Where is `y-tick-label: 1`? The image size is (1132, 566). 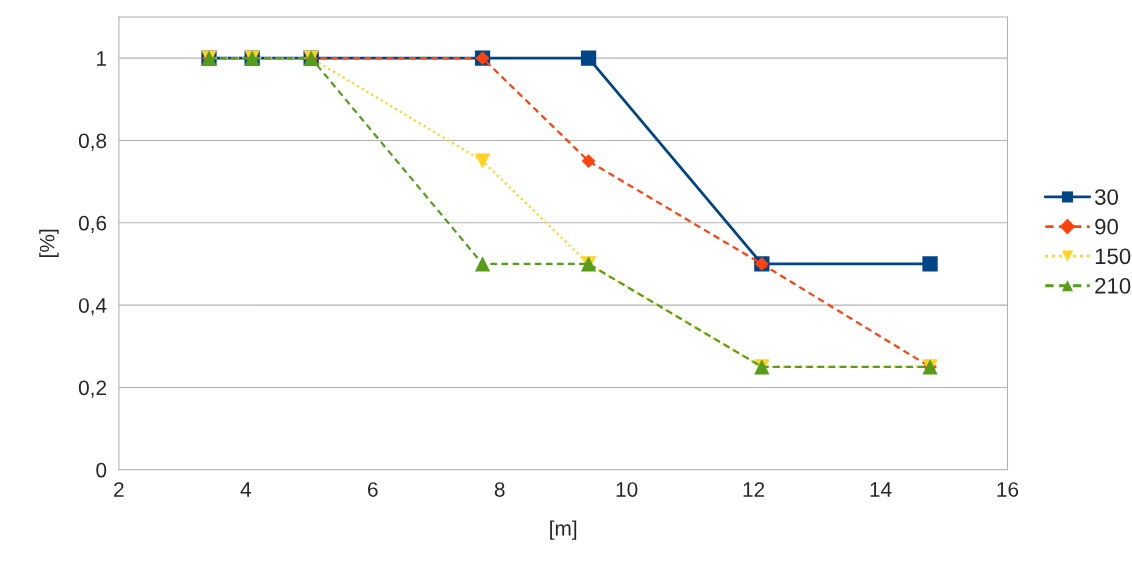
y-tick-label: 1 is located at coordinates (102, 58).